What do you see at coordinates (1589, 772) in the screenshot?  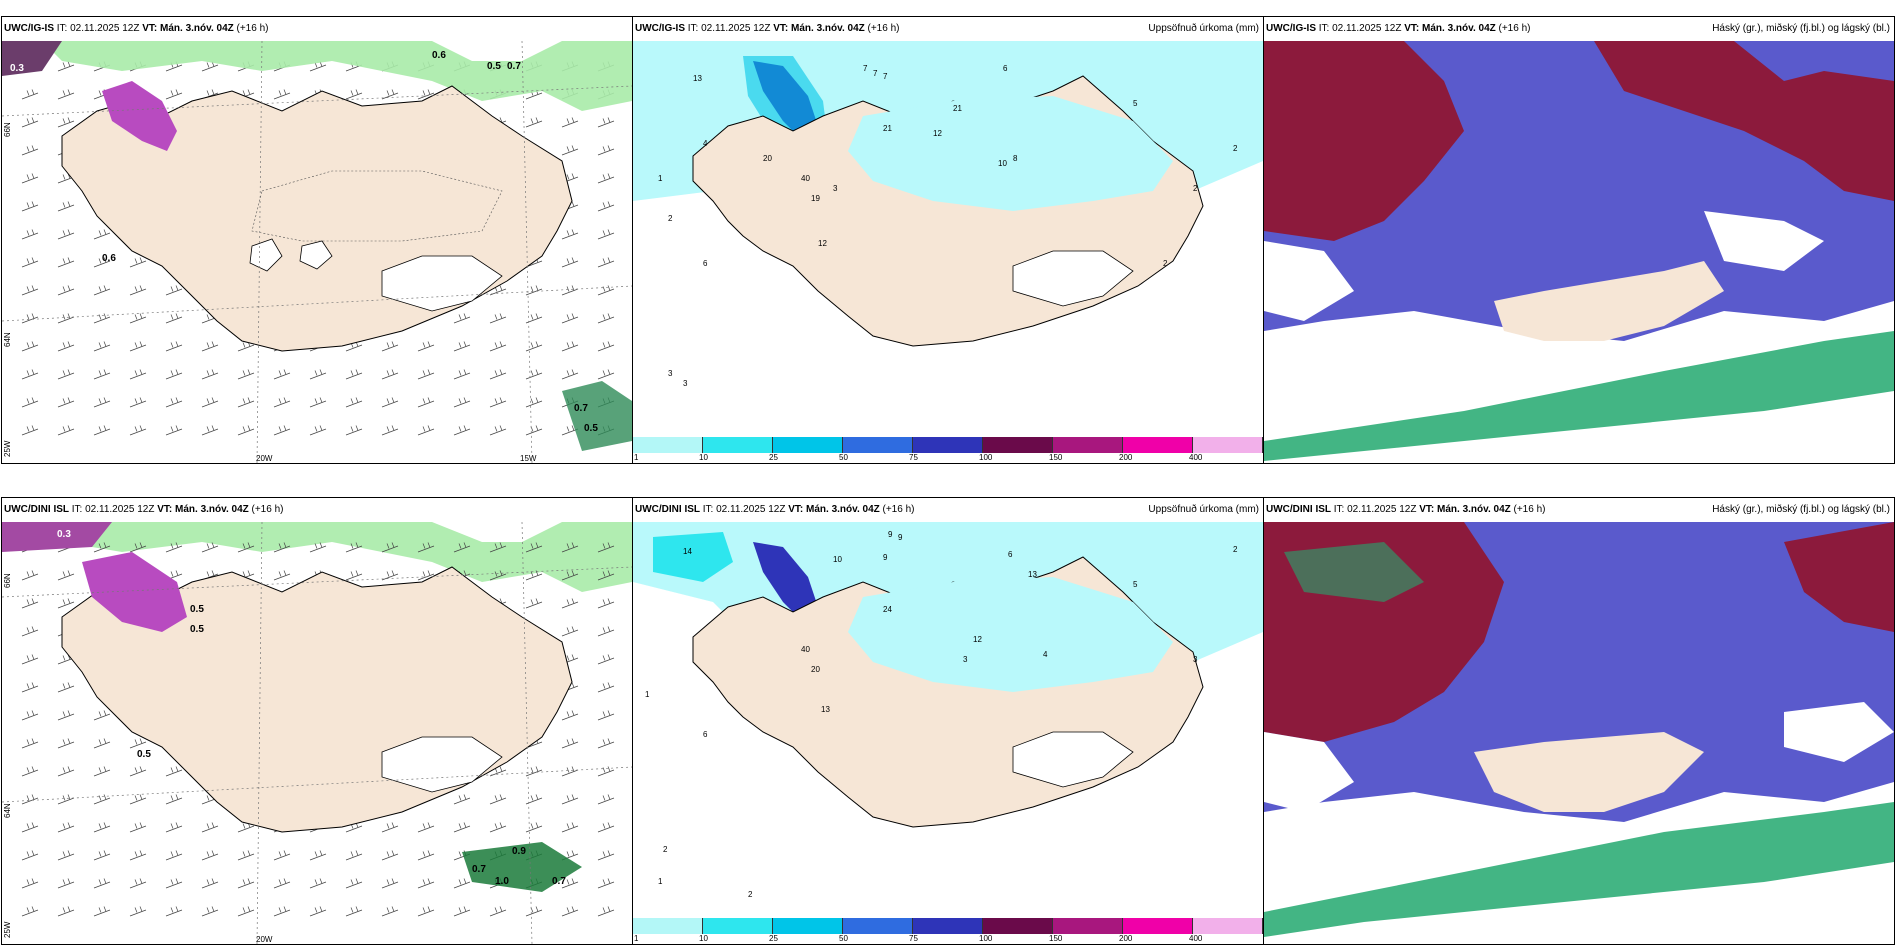 I see `iceland-land` at bounding box center [1589, 772].